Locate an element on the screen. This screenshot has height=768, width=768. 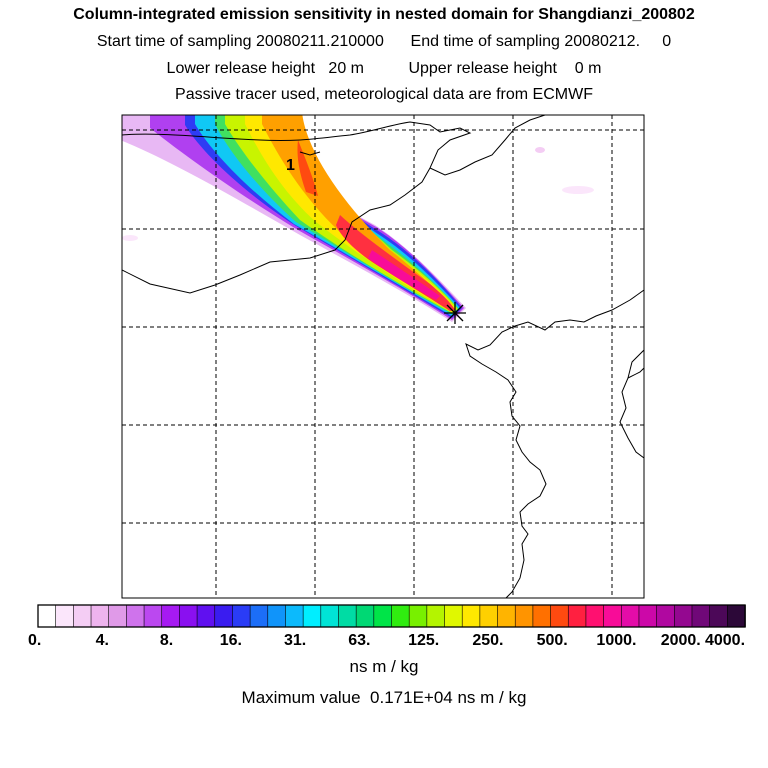
colorbar-tick-label: 4. is located at coordinates (102, 640).